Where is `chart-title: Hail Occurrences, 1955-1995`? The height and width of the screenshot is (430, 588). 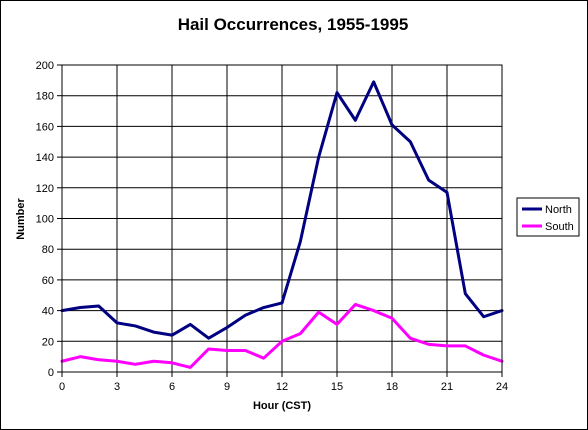
chart-title: Hail Occurrences, 1955-1995 is located at coordinates (293, 24).